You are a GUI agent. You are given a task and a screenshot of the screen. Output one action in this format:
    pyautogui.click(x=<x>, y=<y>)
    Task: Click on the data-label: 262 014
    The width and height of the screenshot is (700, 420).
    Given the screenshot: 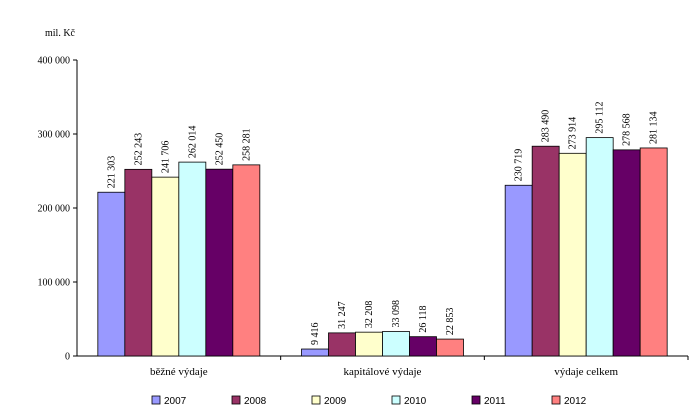 What is the action you would take?
    pyautogui.click(x=192, y=142)
    